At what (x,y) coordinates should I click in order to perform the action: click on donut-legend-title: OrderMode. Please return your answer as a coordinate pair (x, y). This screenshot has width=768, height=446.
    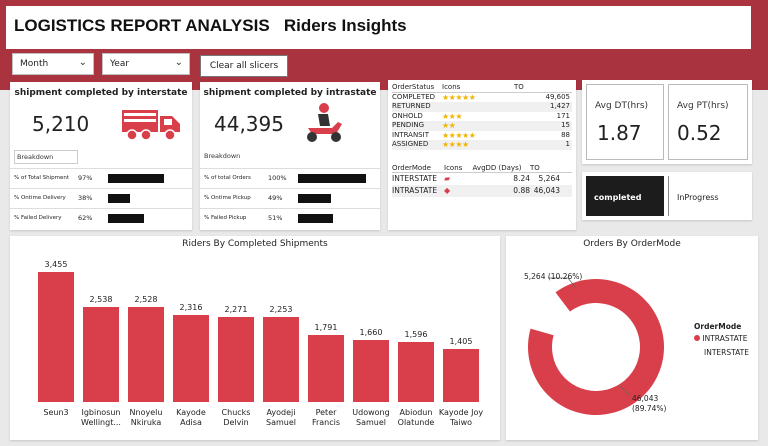
    Looking at the image, I should click on (718, 326).